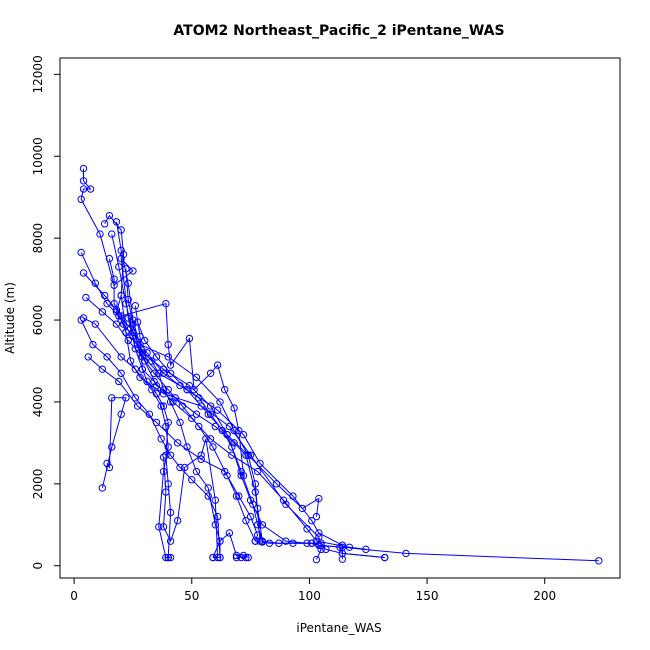  Describe the element at coordinates (338, 31) in the screenshot. I see `chart-title: ATOM2 Northeast_Pacific_2 iPentane_WAS` at that location.